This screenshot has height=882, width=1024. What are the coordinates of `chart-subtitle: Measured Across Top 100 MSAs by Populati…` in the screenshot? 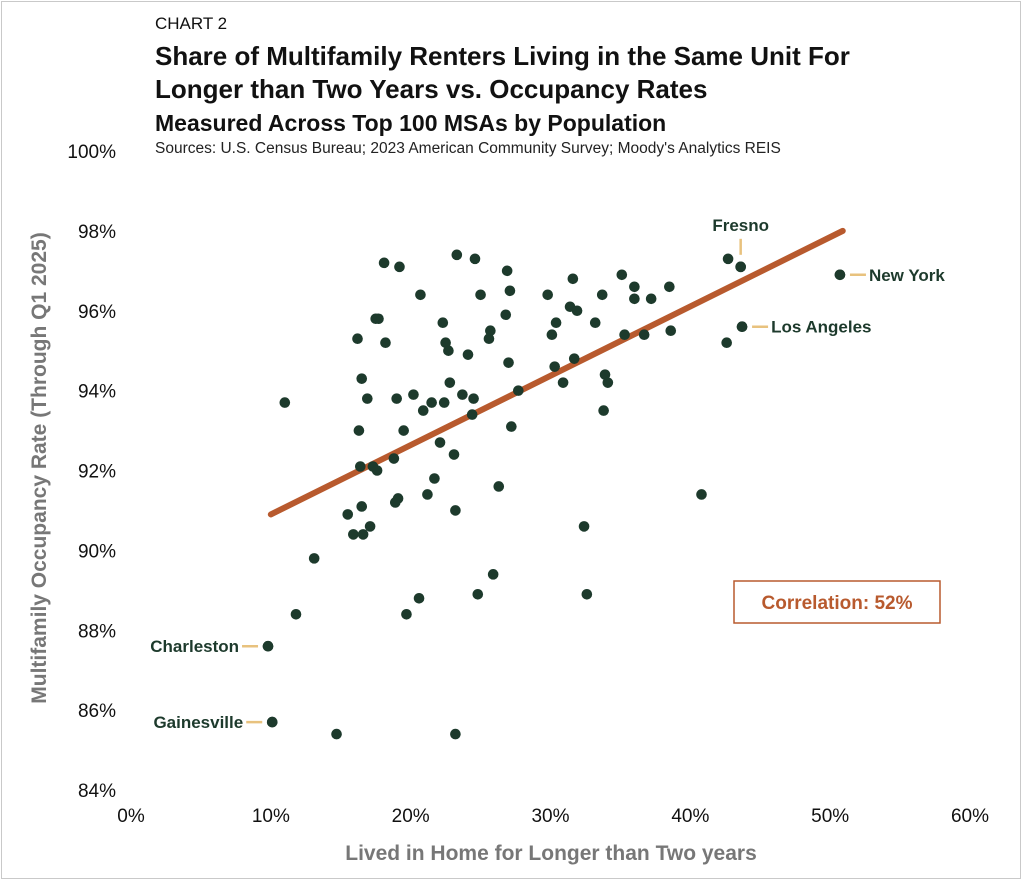 It's located at (411, 123).